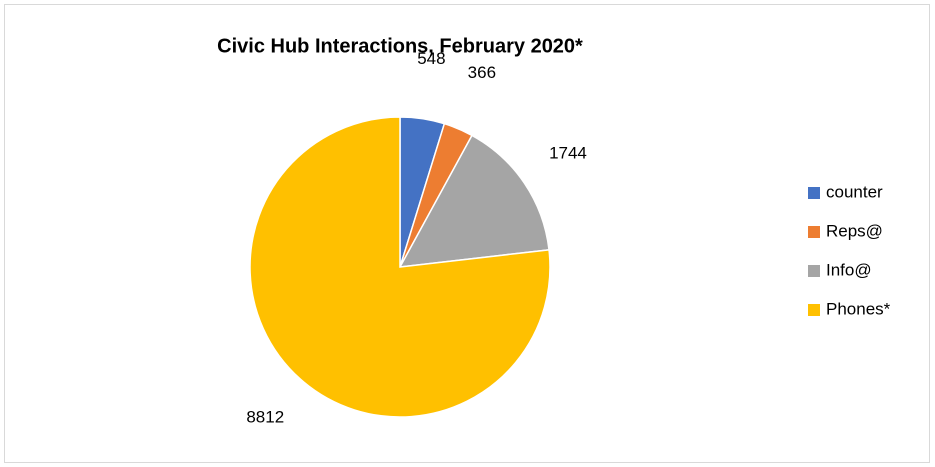 This screenshot has width=935, height=467. I want to click on legend-label: counter, so click(854, 191).